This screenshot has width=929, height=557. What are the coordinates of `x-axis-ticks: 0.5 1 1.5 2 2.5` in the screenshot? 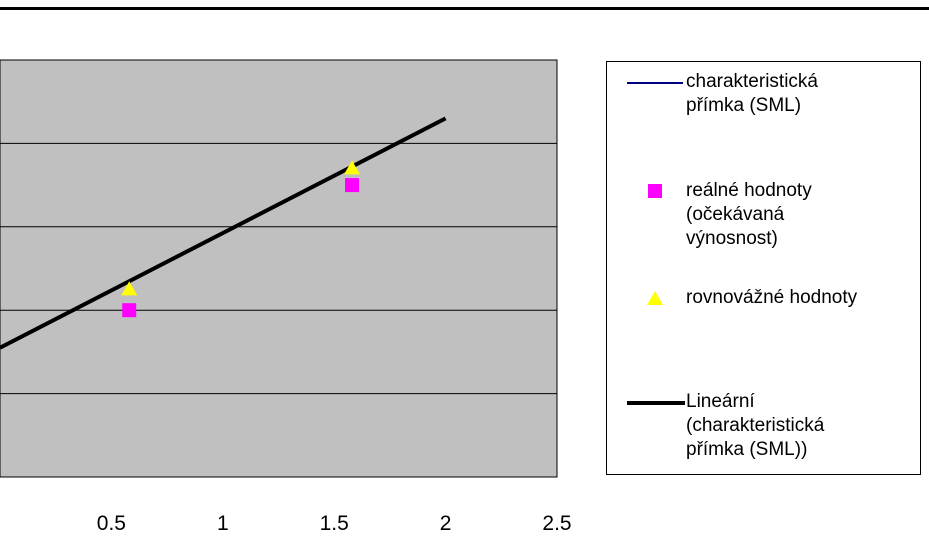 It's located at (334, 523).